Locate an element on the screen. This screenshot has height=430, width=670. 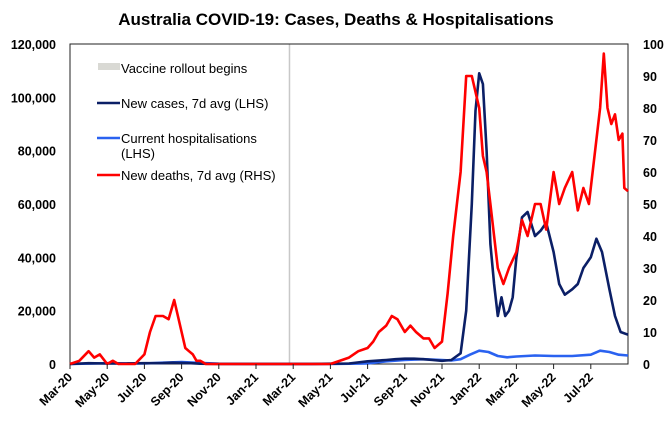
y-left-tick-label: 100,000 is located at coordinates (33, 98).